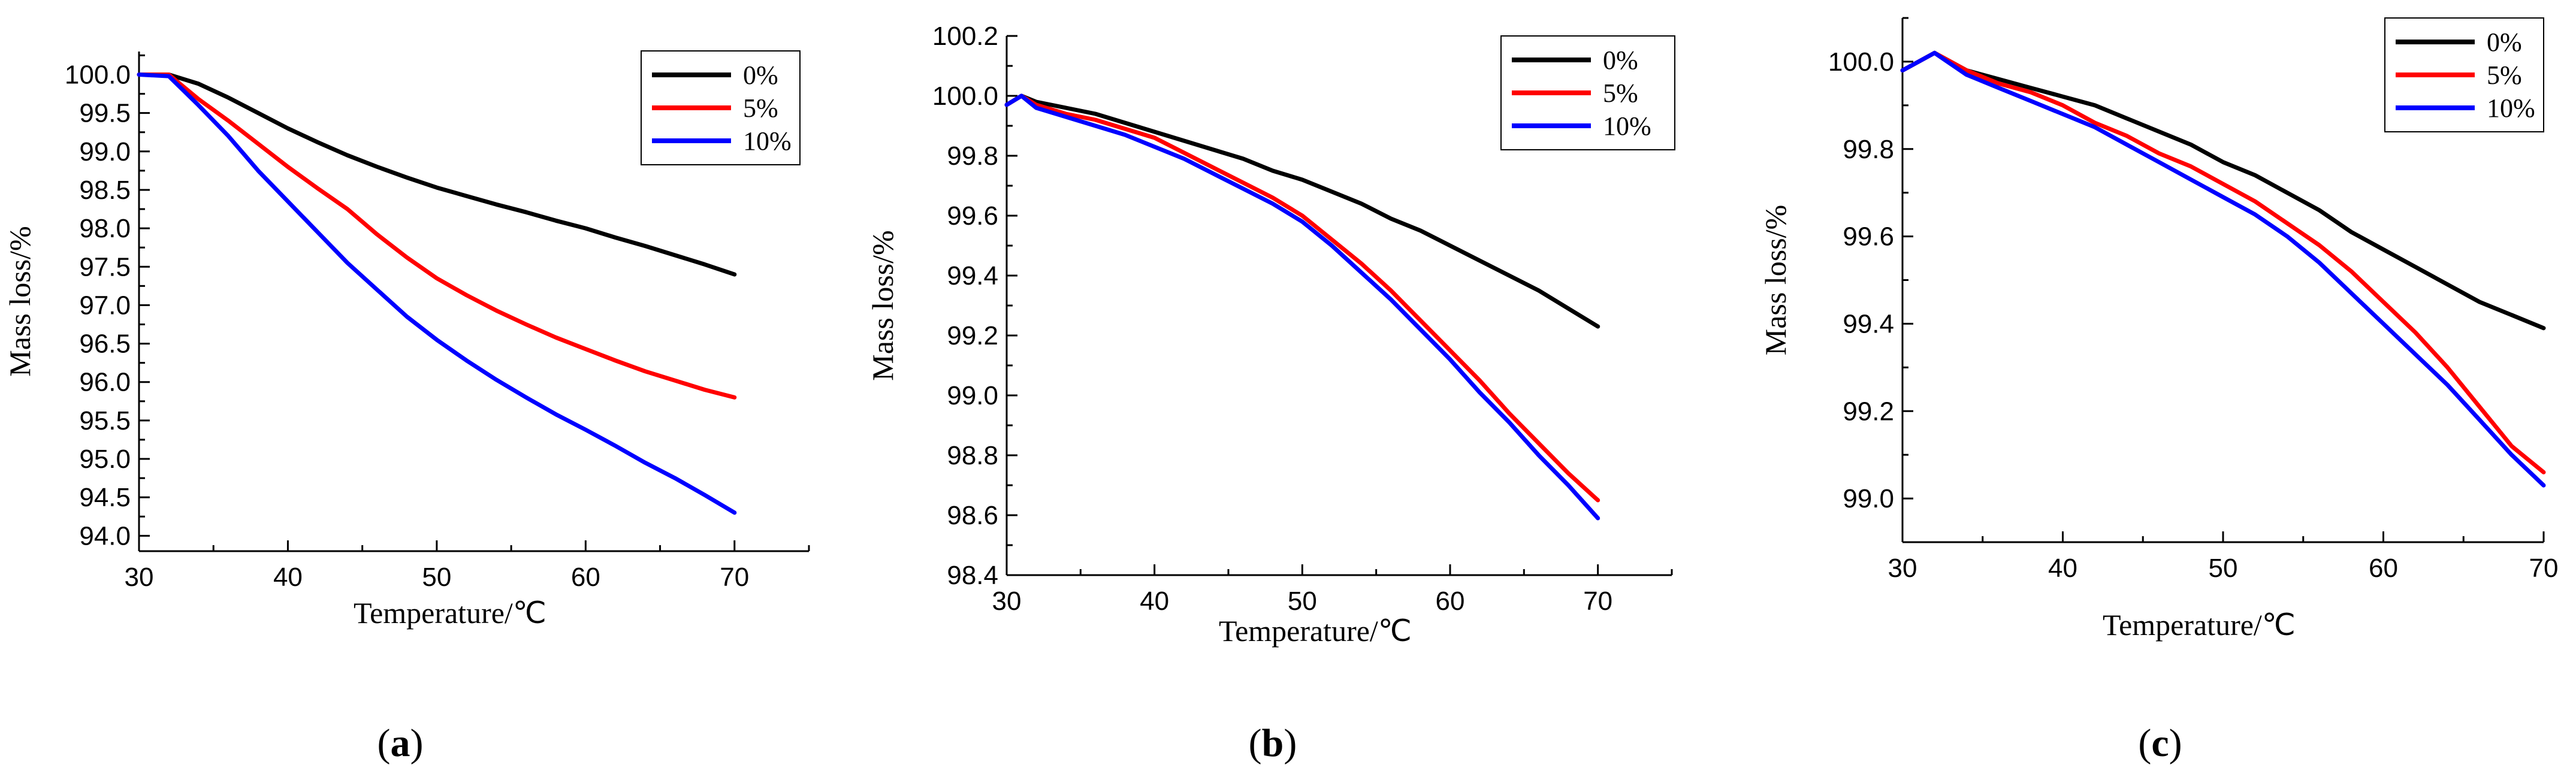 This screenshot has width=2576, height=777. I want to click on y-tick-label: 98.5, so click(105, 190).